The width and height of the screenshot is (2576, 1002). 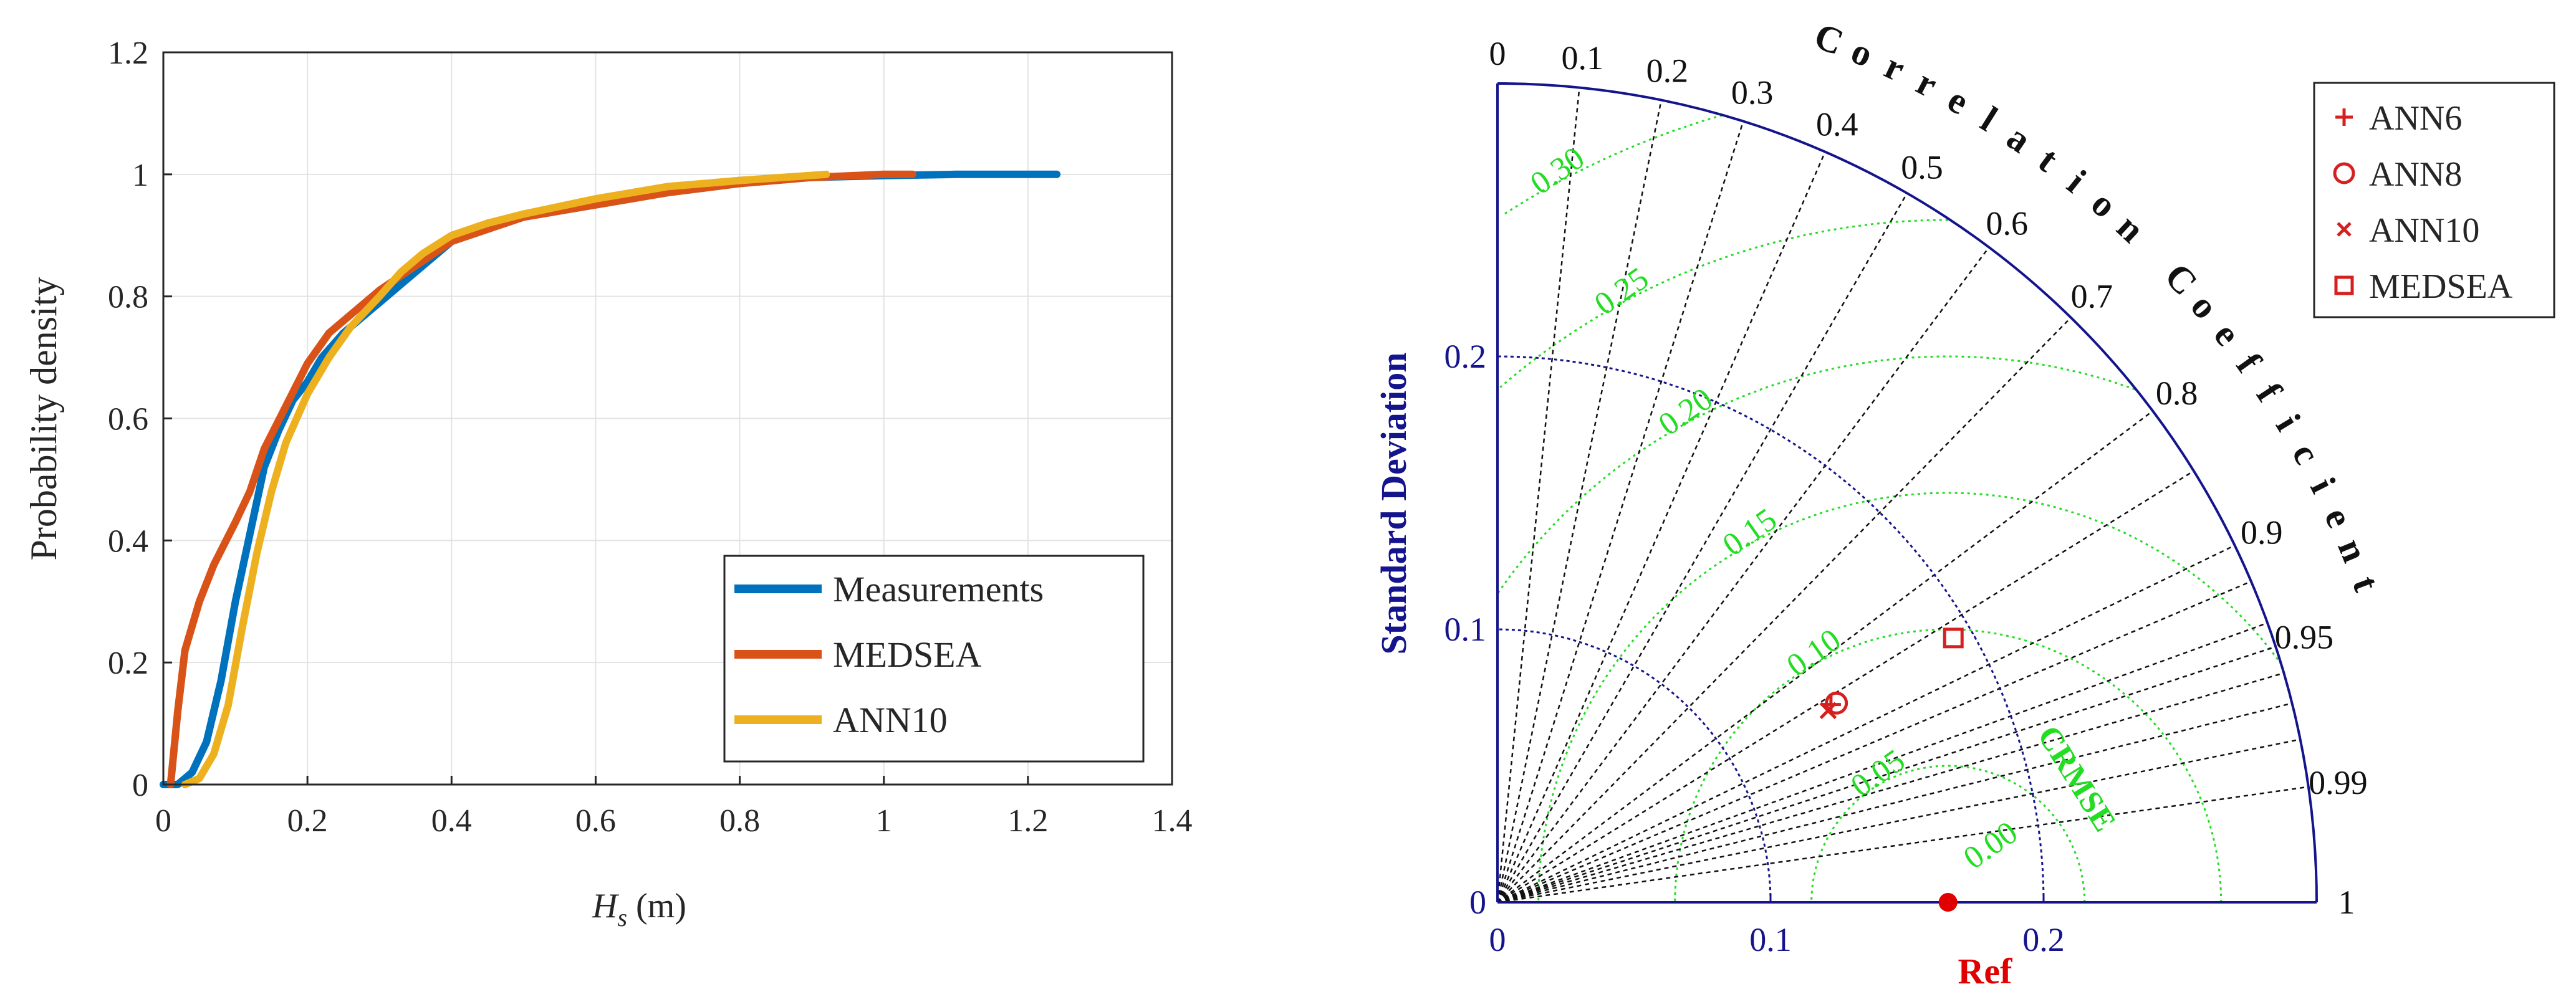 I want to click on corr-tick-label: 0.2, so click(x=1667, y=71).